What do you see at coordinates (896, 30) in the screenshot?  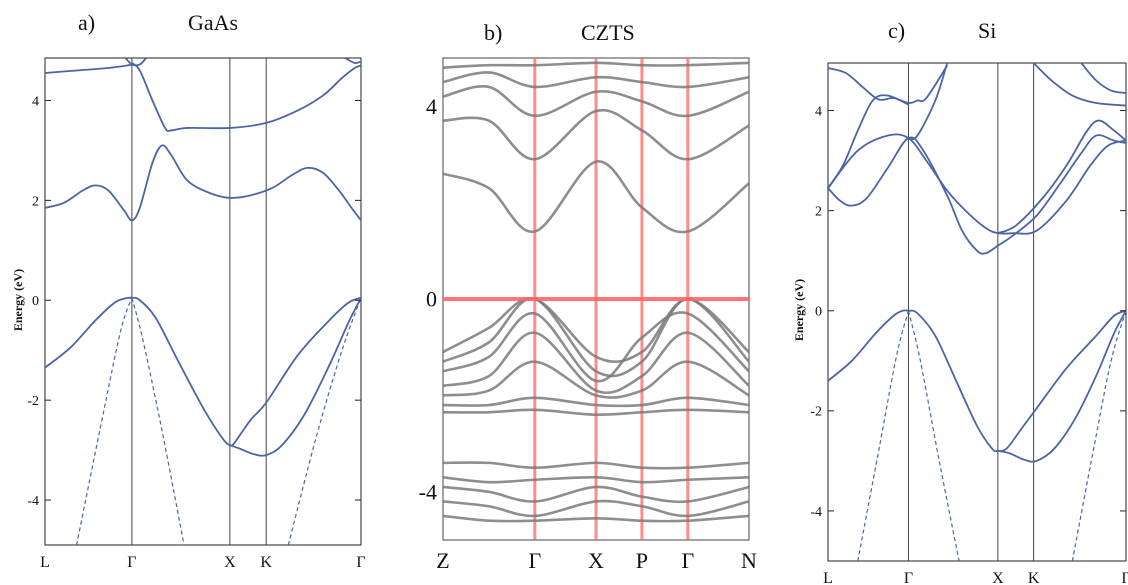 I see `panel-c-label: c)` at bounding box center [896, 30].